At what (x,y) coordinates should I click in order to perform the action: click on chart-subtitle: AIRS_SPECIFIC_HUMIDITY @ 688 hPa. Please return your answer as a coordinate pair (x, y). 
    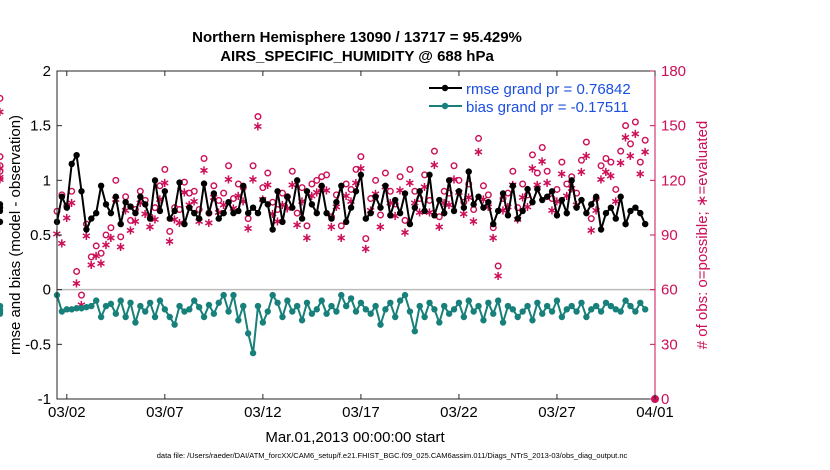
    Looking at the image, I should click on (357, 56).